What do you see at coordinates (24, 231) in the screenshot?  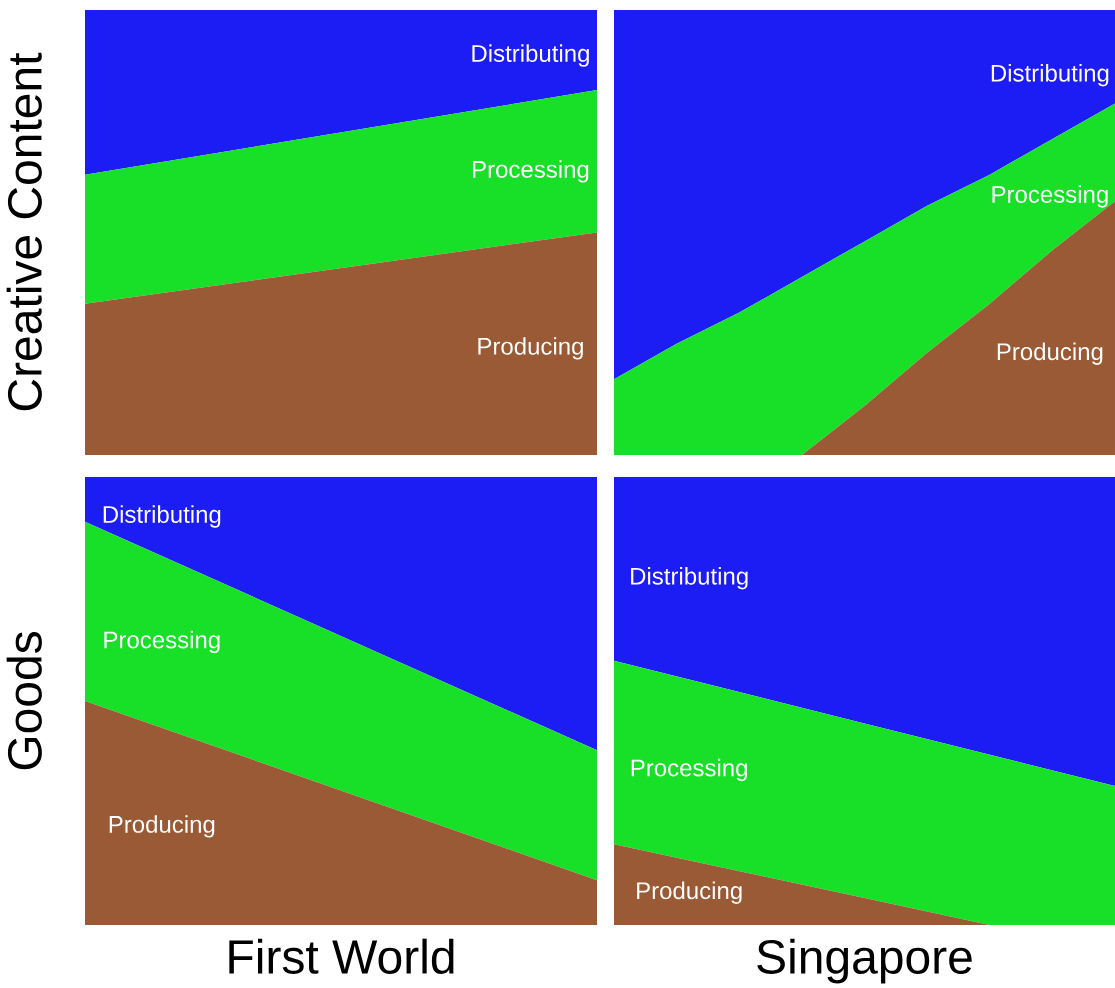 I see `y-axis-title: Creative Content` at bounding box center [24, 231].